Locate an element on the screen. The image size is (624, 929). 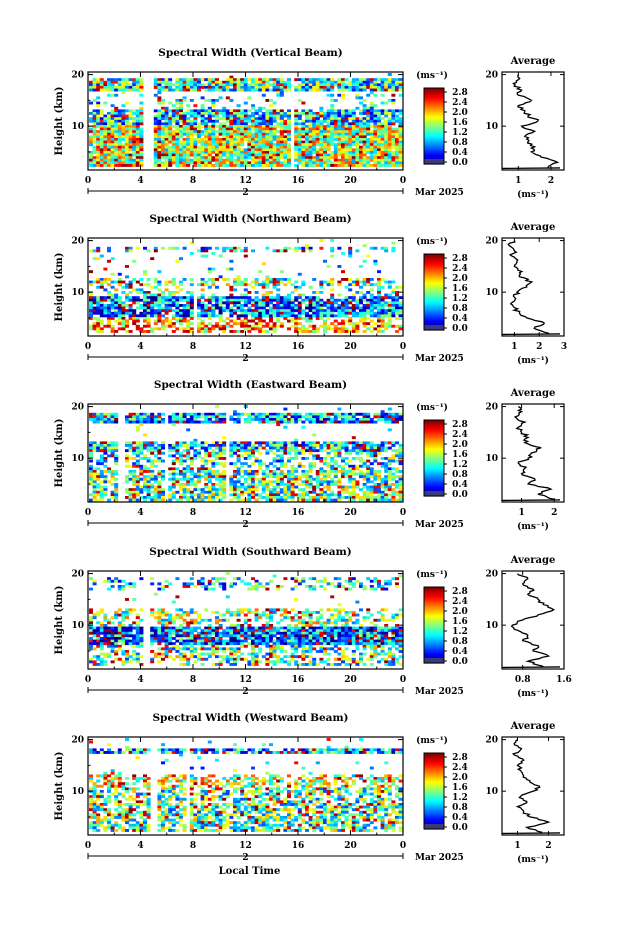
panel-title: Spectral Width (Southward Beam) is located at coordinates (250, 552).